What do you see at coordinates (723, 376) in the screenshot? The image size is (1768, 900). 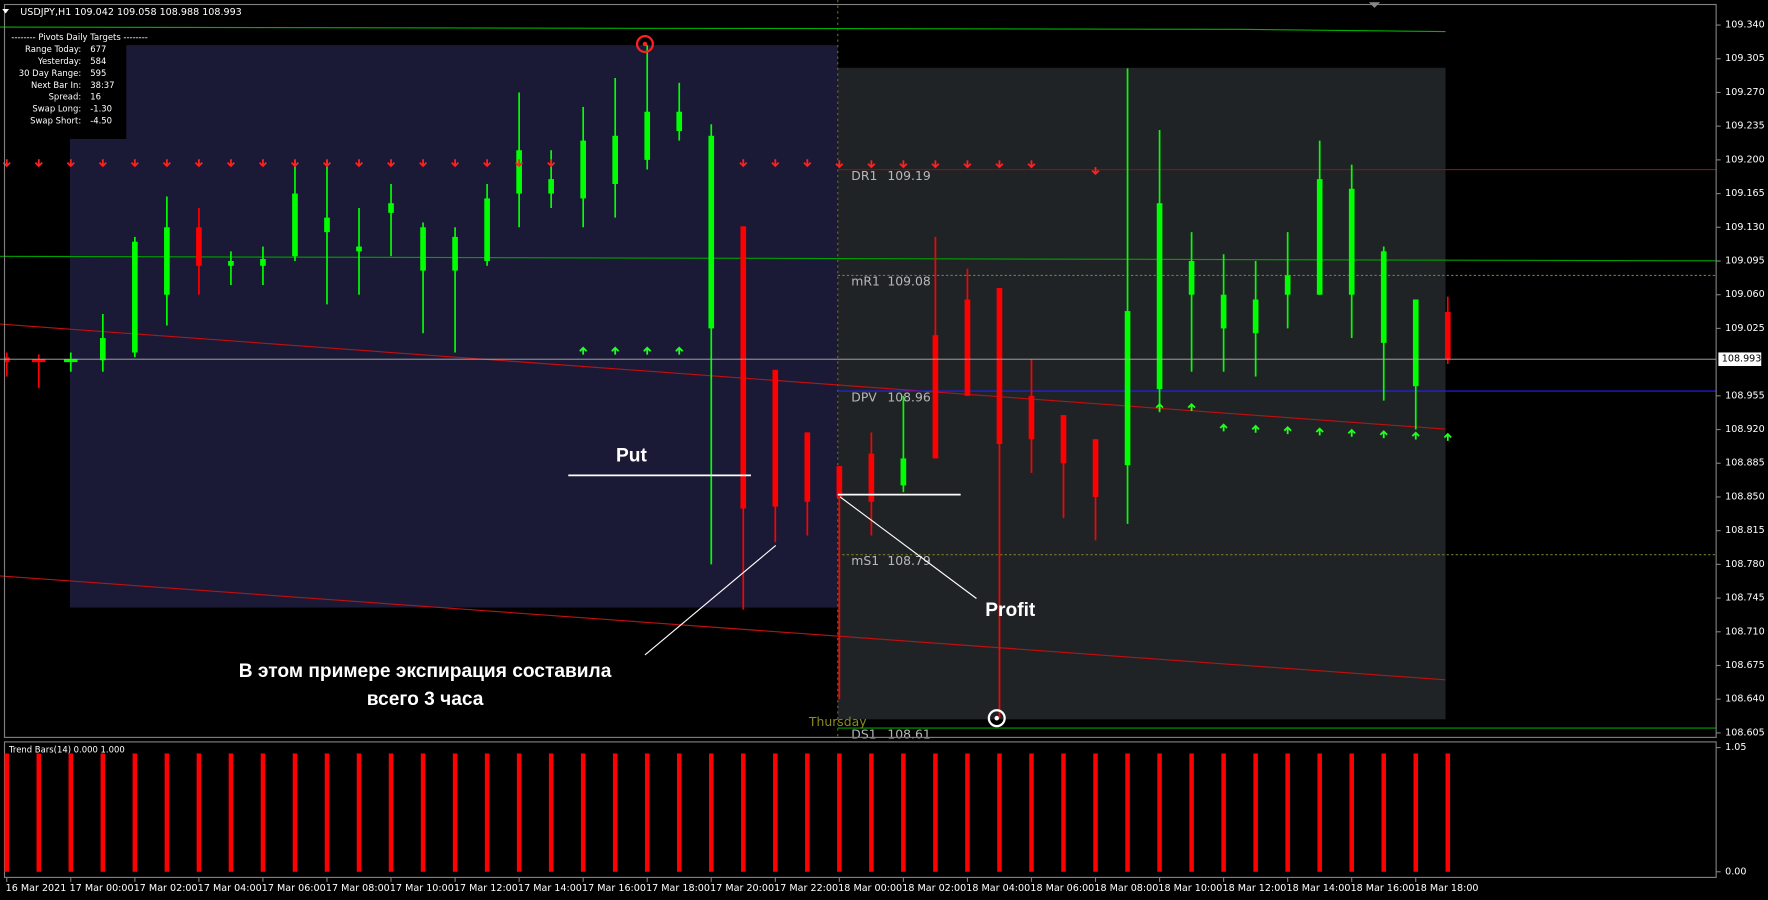 I see `moving-average` at bounding box center [723, 376].